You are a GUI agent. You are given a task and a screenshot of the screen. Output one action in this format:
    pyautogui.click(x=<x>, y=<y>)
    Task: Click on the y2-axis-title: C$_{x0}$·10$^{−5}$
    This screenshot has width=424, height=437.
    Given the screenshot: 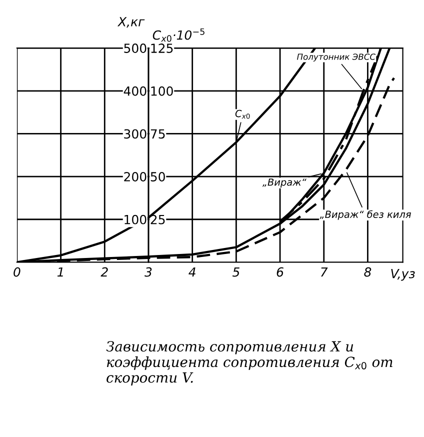 What is the action you would take?
    pyautogui.click(x=178, y=35)
    